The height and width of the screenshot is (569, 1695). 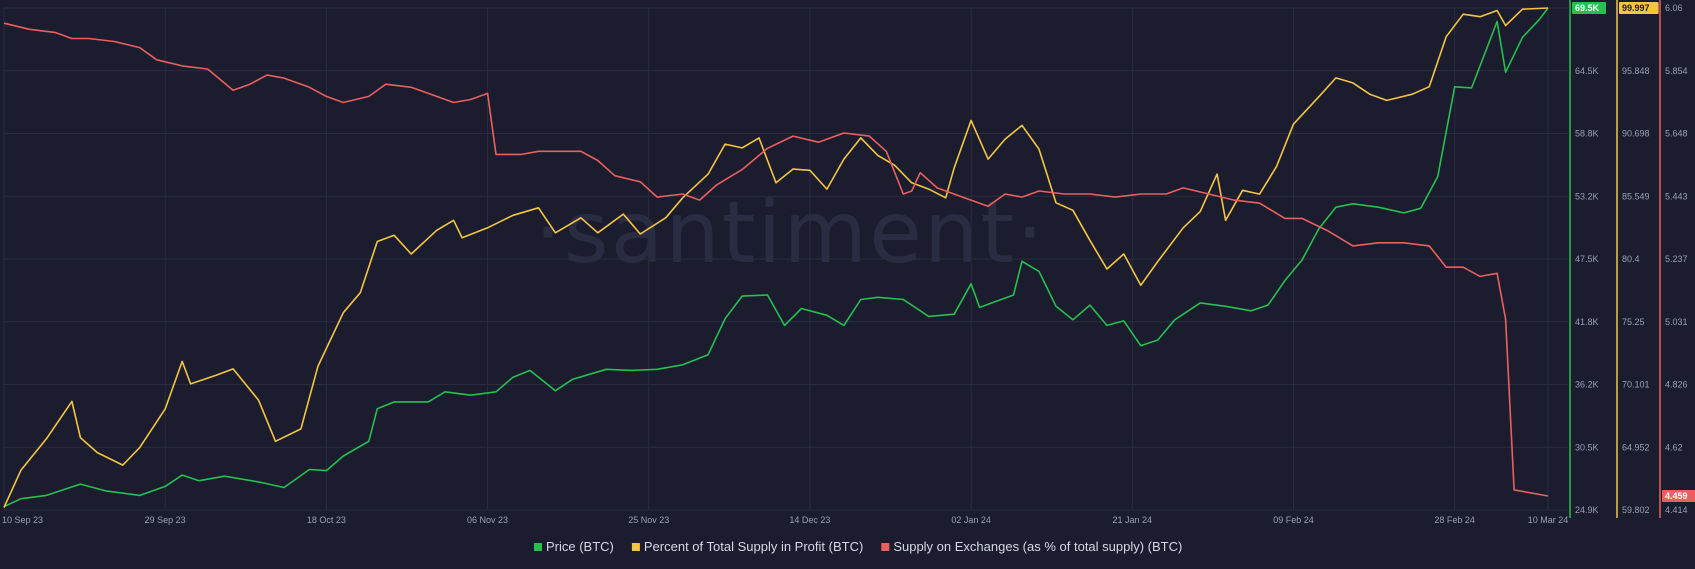 What do you see at coordinates (1636, 196) in the screenshot?
I see `y-tick-label: 85.549` at bounding box center [1636, 196].